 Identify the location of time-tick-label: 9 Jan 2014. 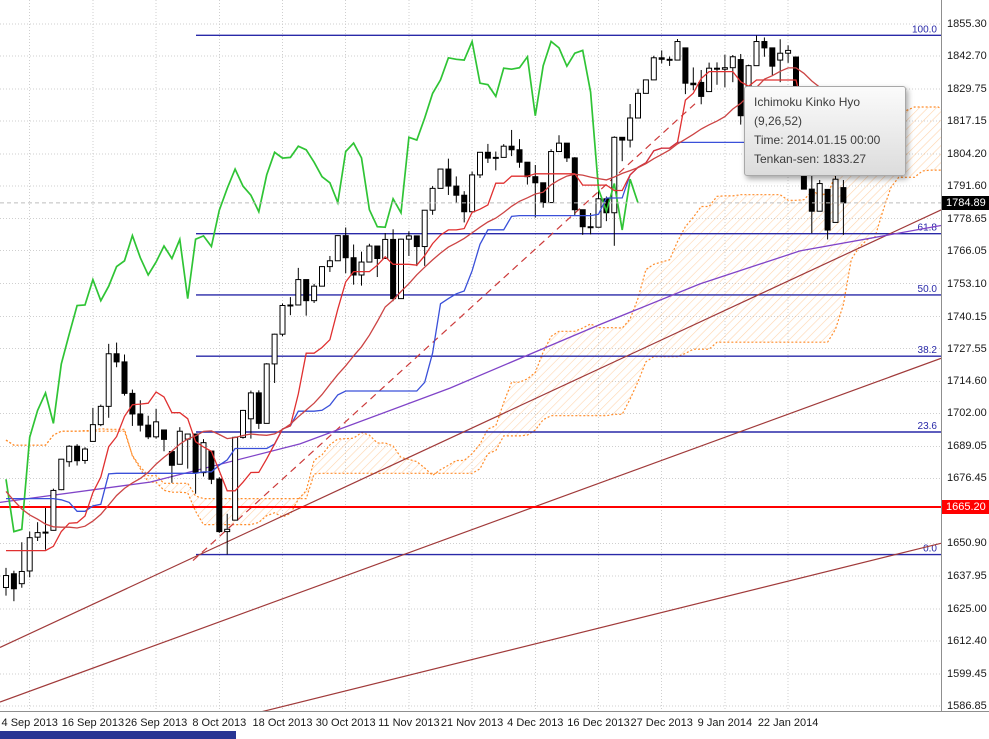
(725, 723).